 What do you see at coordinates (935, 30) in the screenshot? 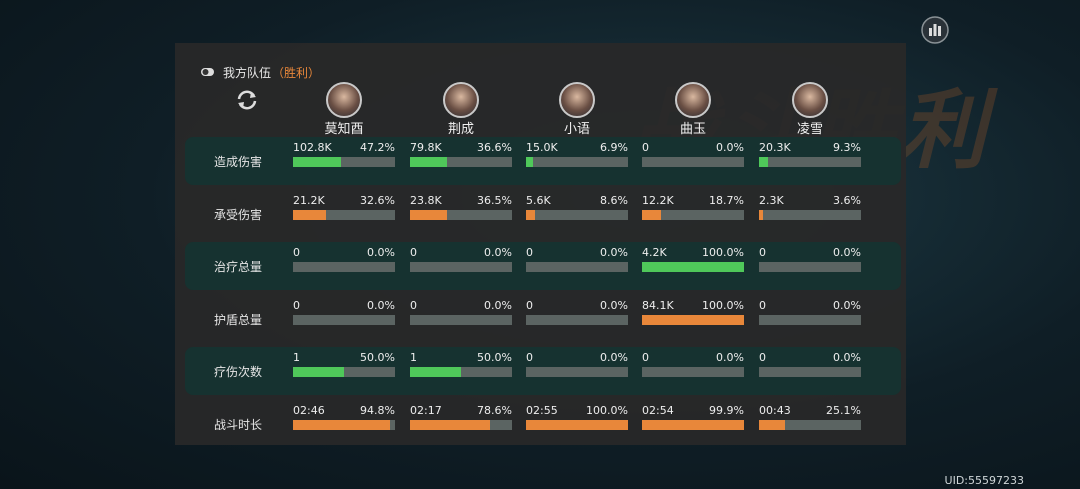
I see `stats-button` at bounding box center [935, 30].